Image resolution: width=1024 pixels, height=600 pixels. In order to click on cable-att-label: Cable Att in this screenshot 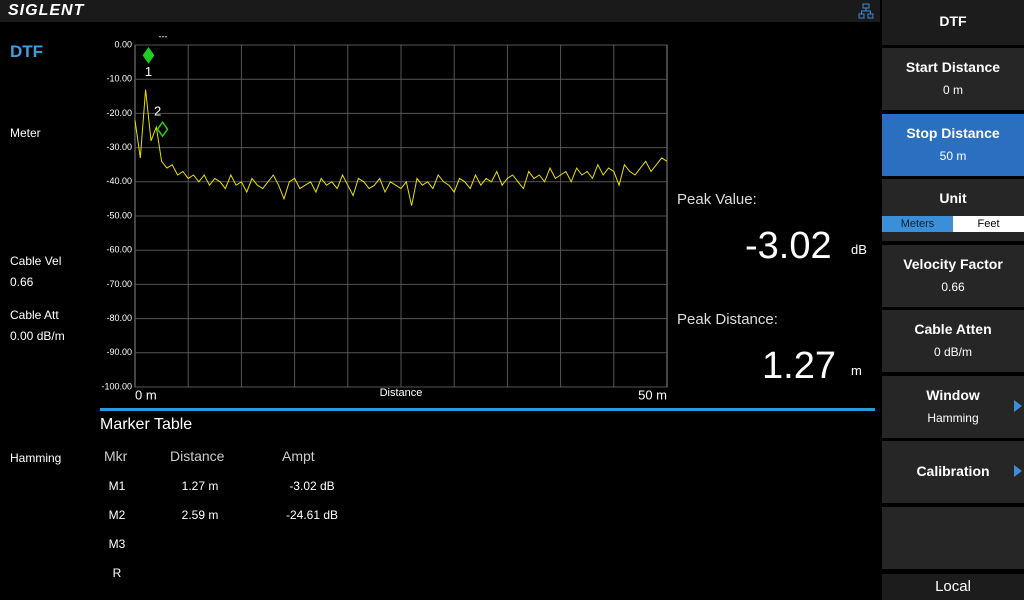, I will do `click(34, 315)`.